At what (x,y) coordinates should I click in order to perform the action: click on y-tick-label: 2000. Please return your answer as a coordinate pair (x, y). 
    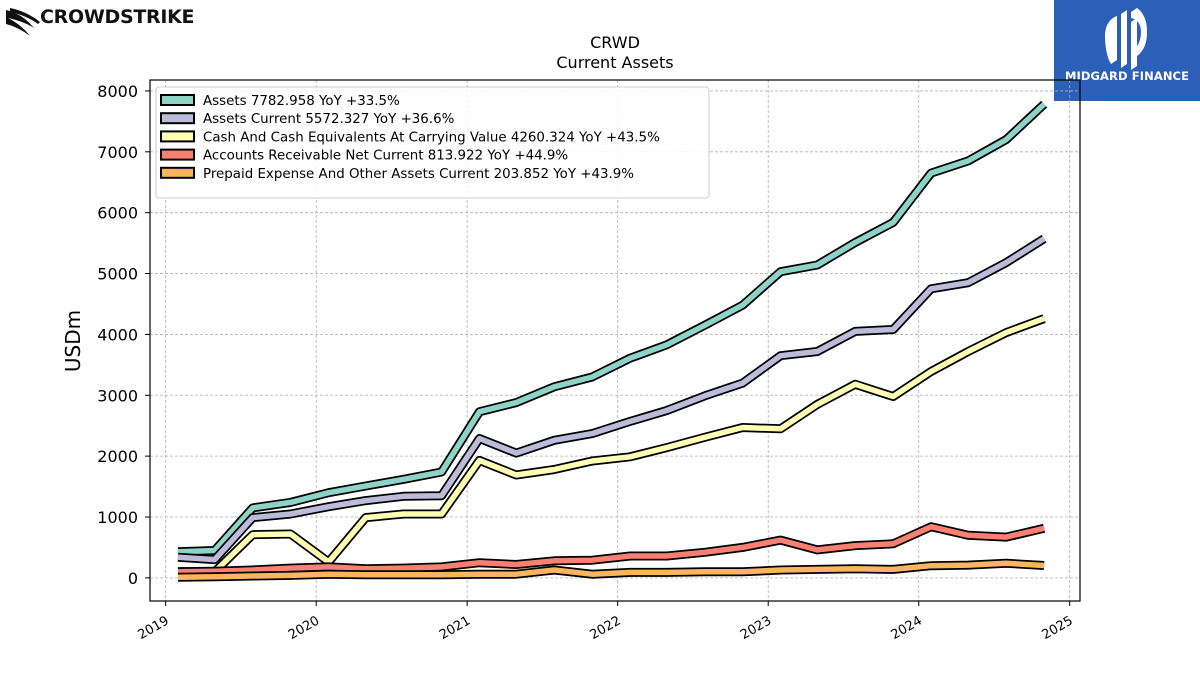
    Looking at the image, I should click on (117, 456).